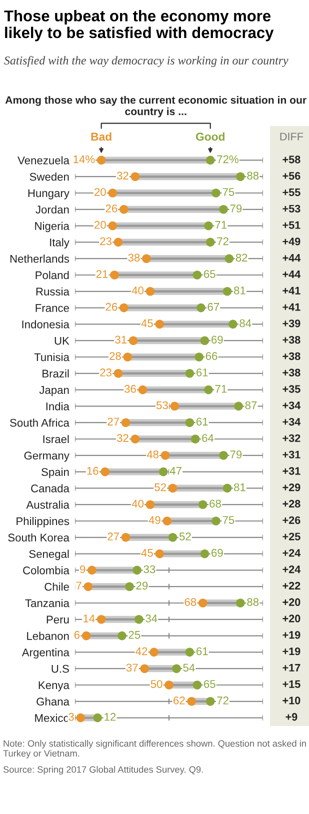 The width and height of the screenshot is (309, 814). I want to click on chart-subtitle: Satisfied with the way democracy is working in our country, so click(146, 61).